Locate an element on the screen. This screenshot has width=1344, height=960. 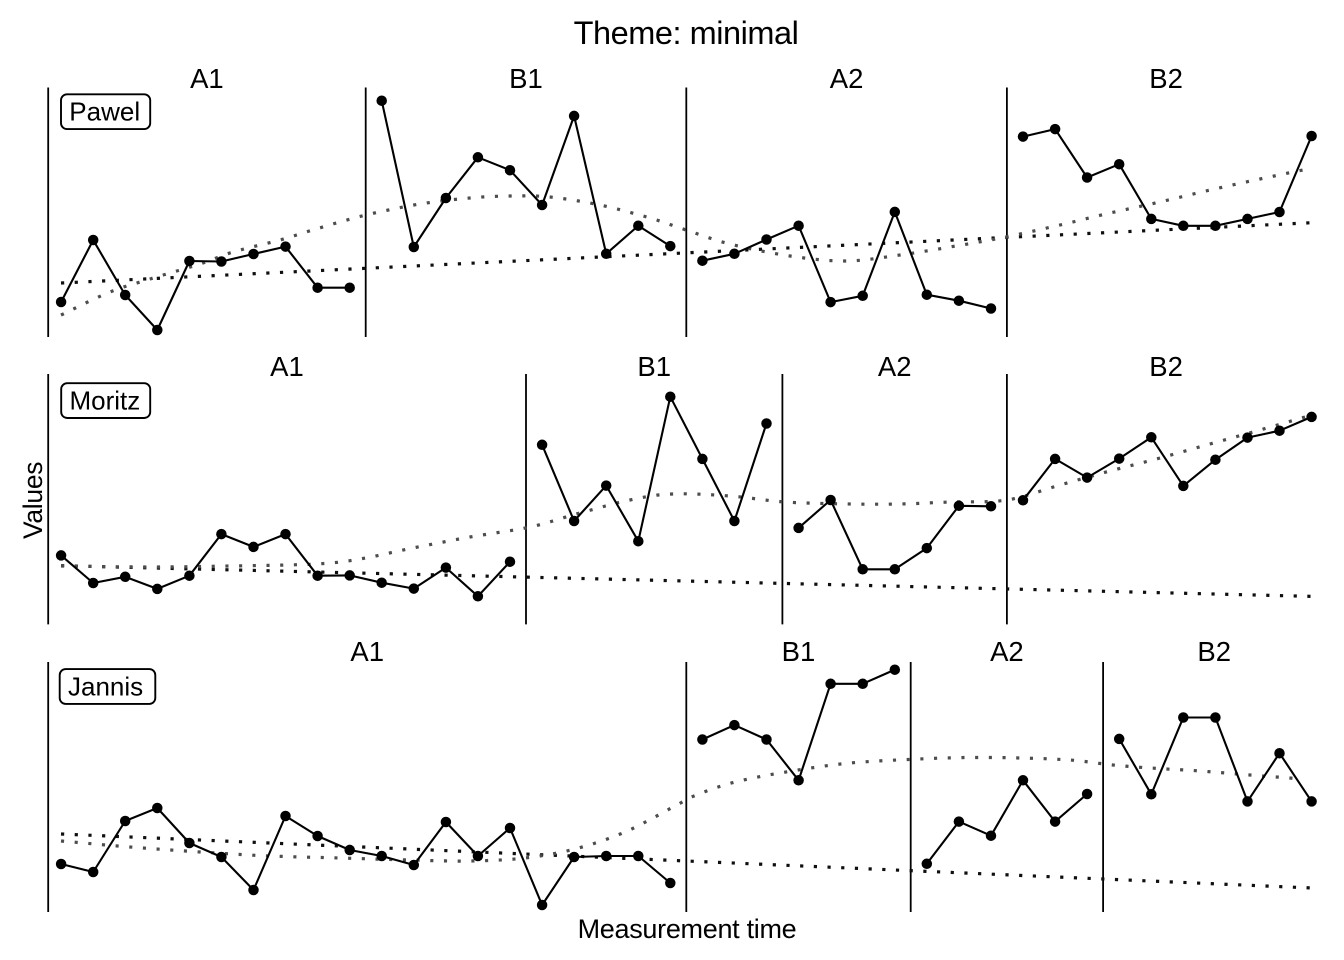
svg-text: Values is located at coordinates (33, 500).